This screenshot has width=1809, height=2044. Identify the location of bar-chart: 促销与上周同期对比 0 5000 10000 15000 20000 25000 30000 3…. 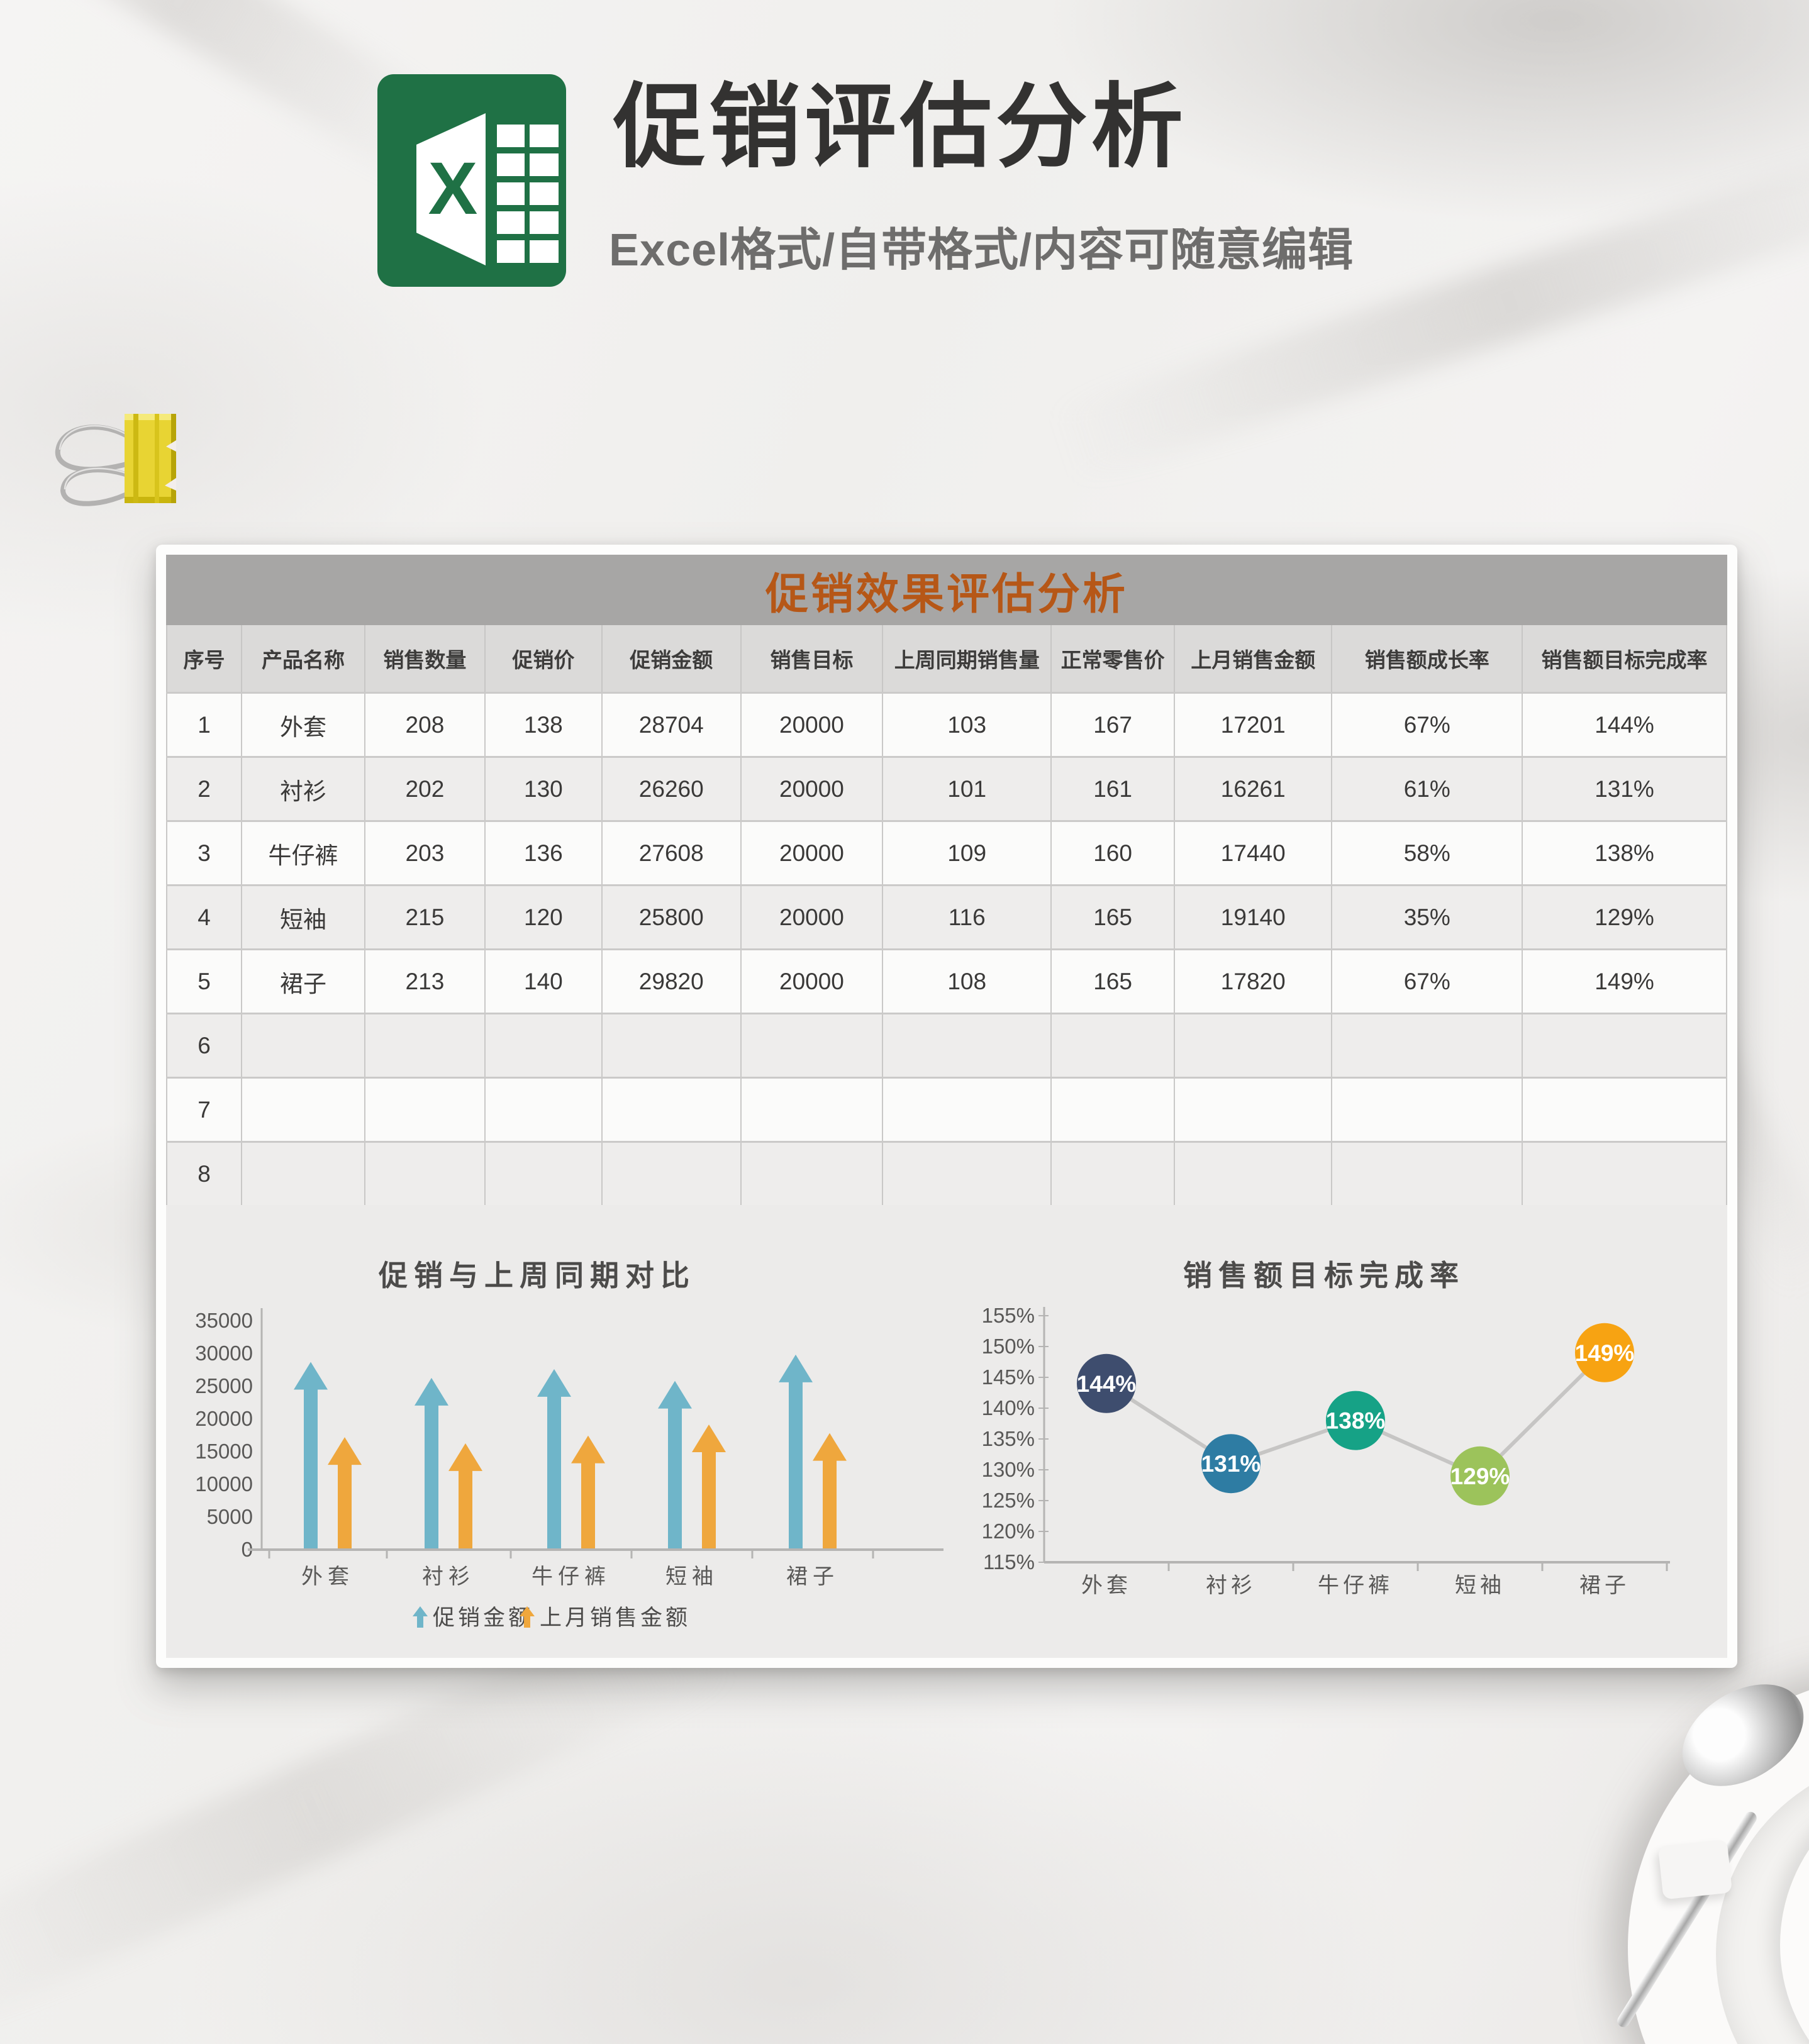
(556, 1439).